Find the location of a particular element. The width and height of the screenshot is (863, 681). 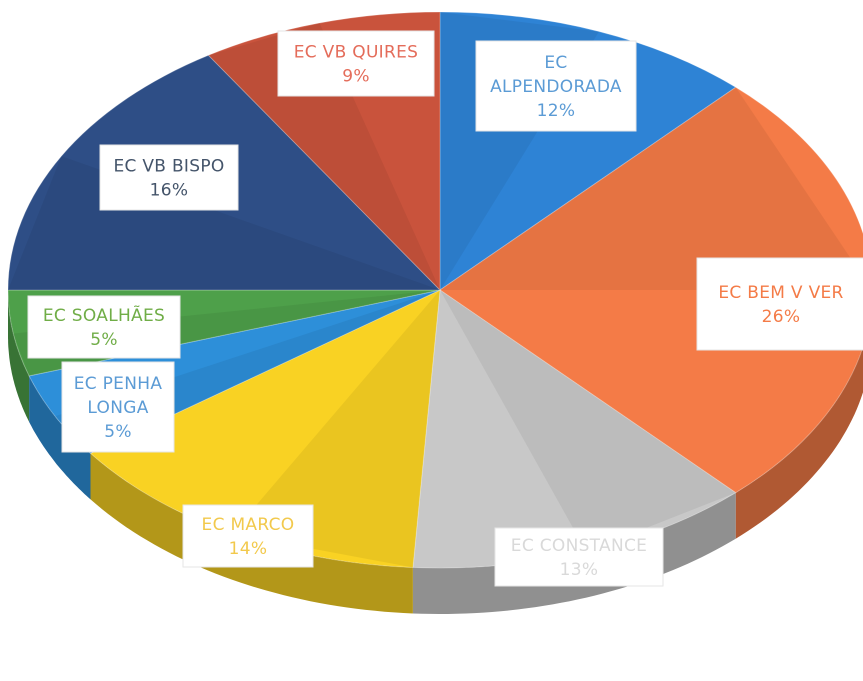

slice-value-label: 13% is located at coordinates (579, 570).